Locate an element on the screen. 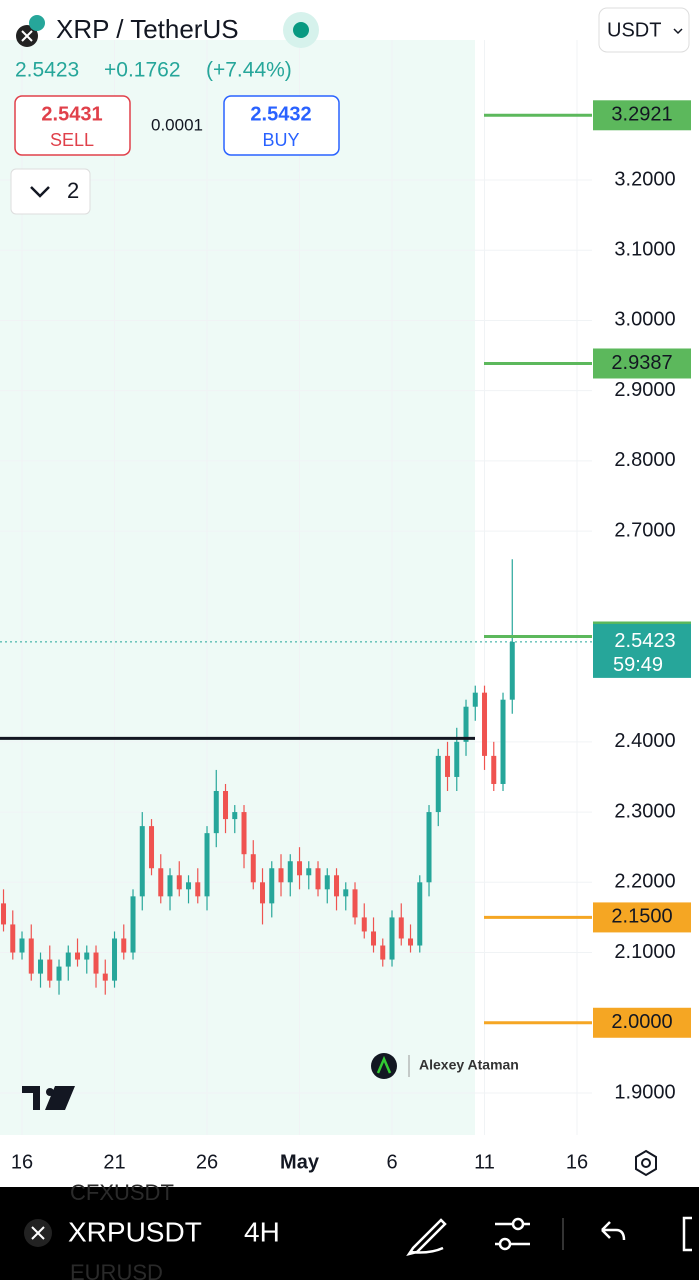 Image resolution: width=699 pixels, height=1280 pixels. y-tick-label: 2.1000 is located at coordinates (644, 952).